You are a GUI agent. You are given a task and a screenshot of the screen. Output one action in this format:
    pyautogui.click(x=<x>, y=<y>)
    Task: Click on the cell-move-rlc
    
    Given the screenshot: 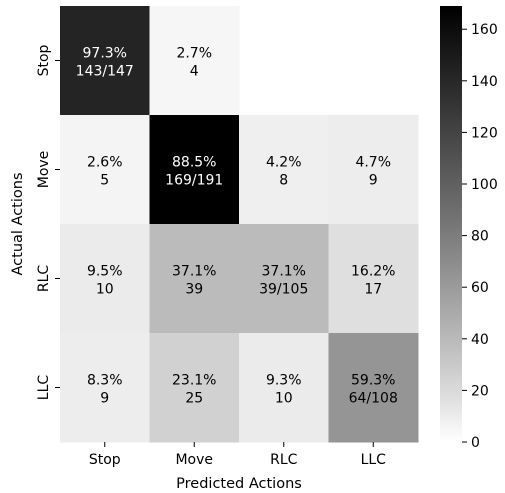 What is the action you would take?
    pyautogui.click(x=284, y=170)
    